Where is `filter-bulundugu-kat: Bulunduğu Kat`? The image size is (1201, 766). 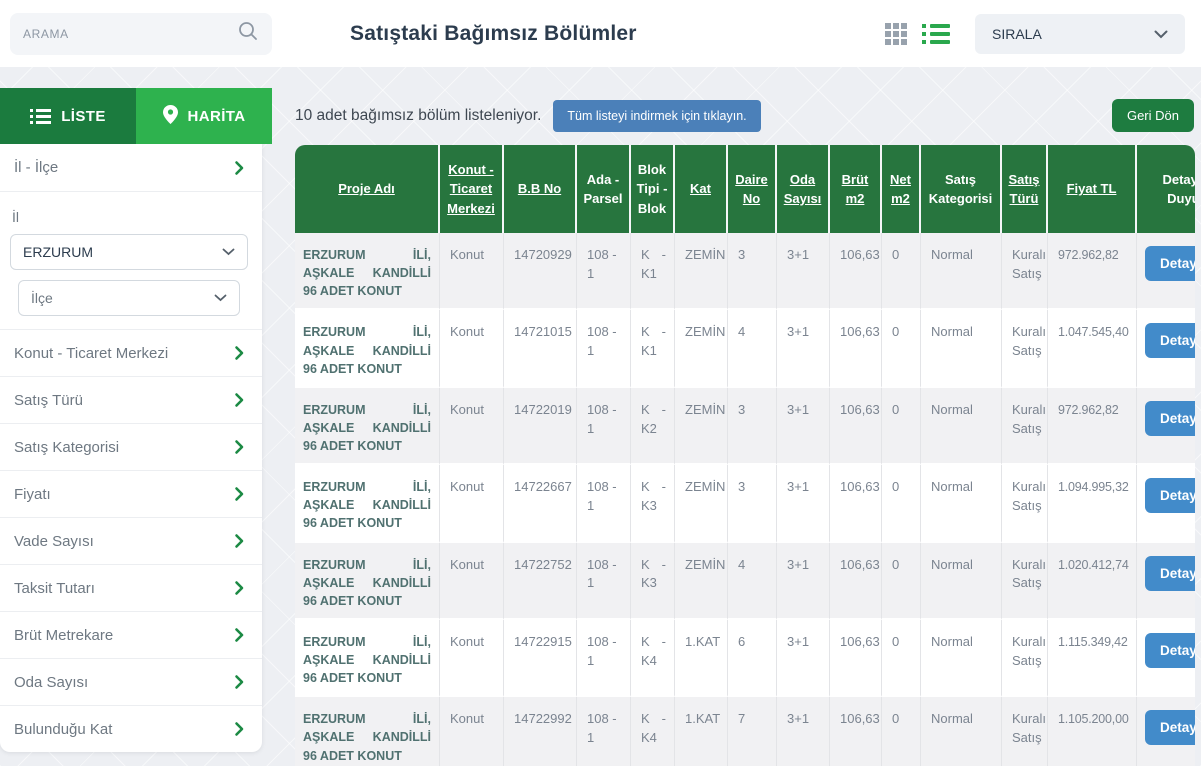 filter-bulundugu-kat: Bulunduğu Kat is located at coordinates (131, 728).